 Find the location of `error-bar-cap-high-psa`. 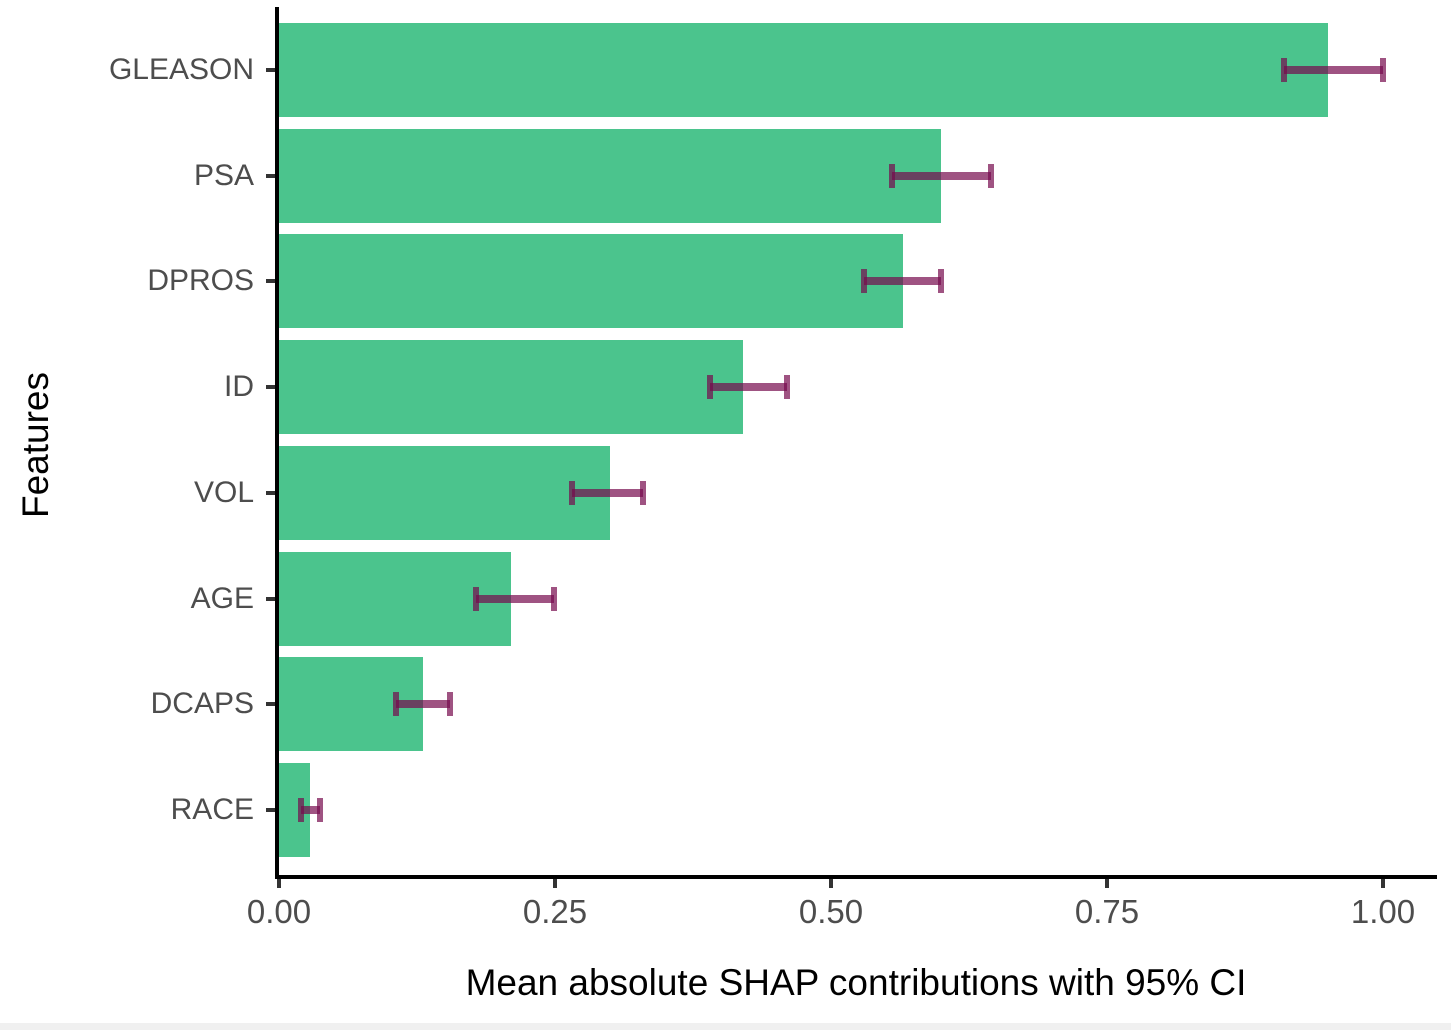

error-bar-cap-high-psa is located at coordinates (991, 175).